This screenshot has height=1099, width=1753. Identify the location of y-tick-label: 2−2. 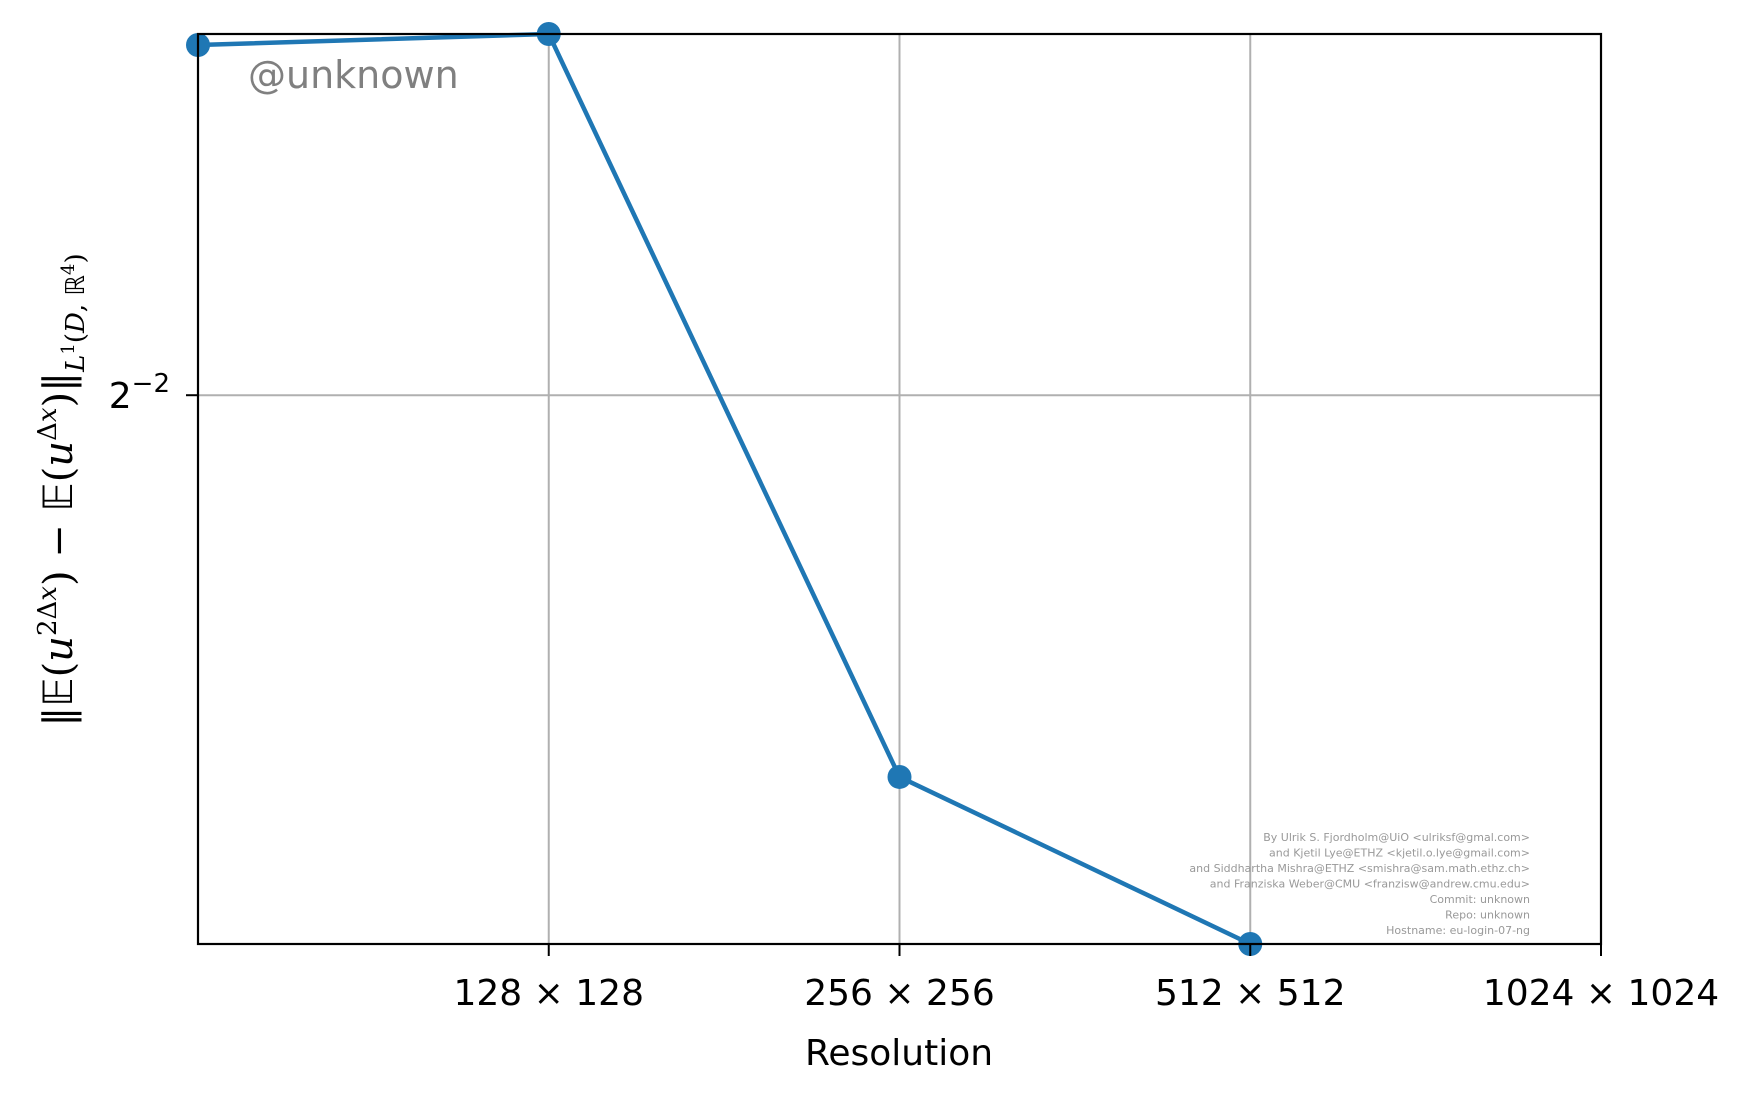
(139, 393).